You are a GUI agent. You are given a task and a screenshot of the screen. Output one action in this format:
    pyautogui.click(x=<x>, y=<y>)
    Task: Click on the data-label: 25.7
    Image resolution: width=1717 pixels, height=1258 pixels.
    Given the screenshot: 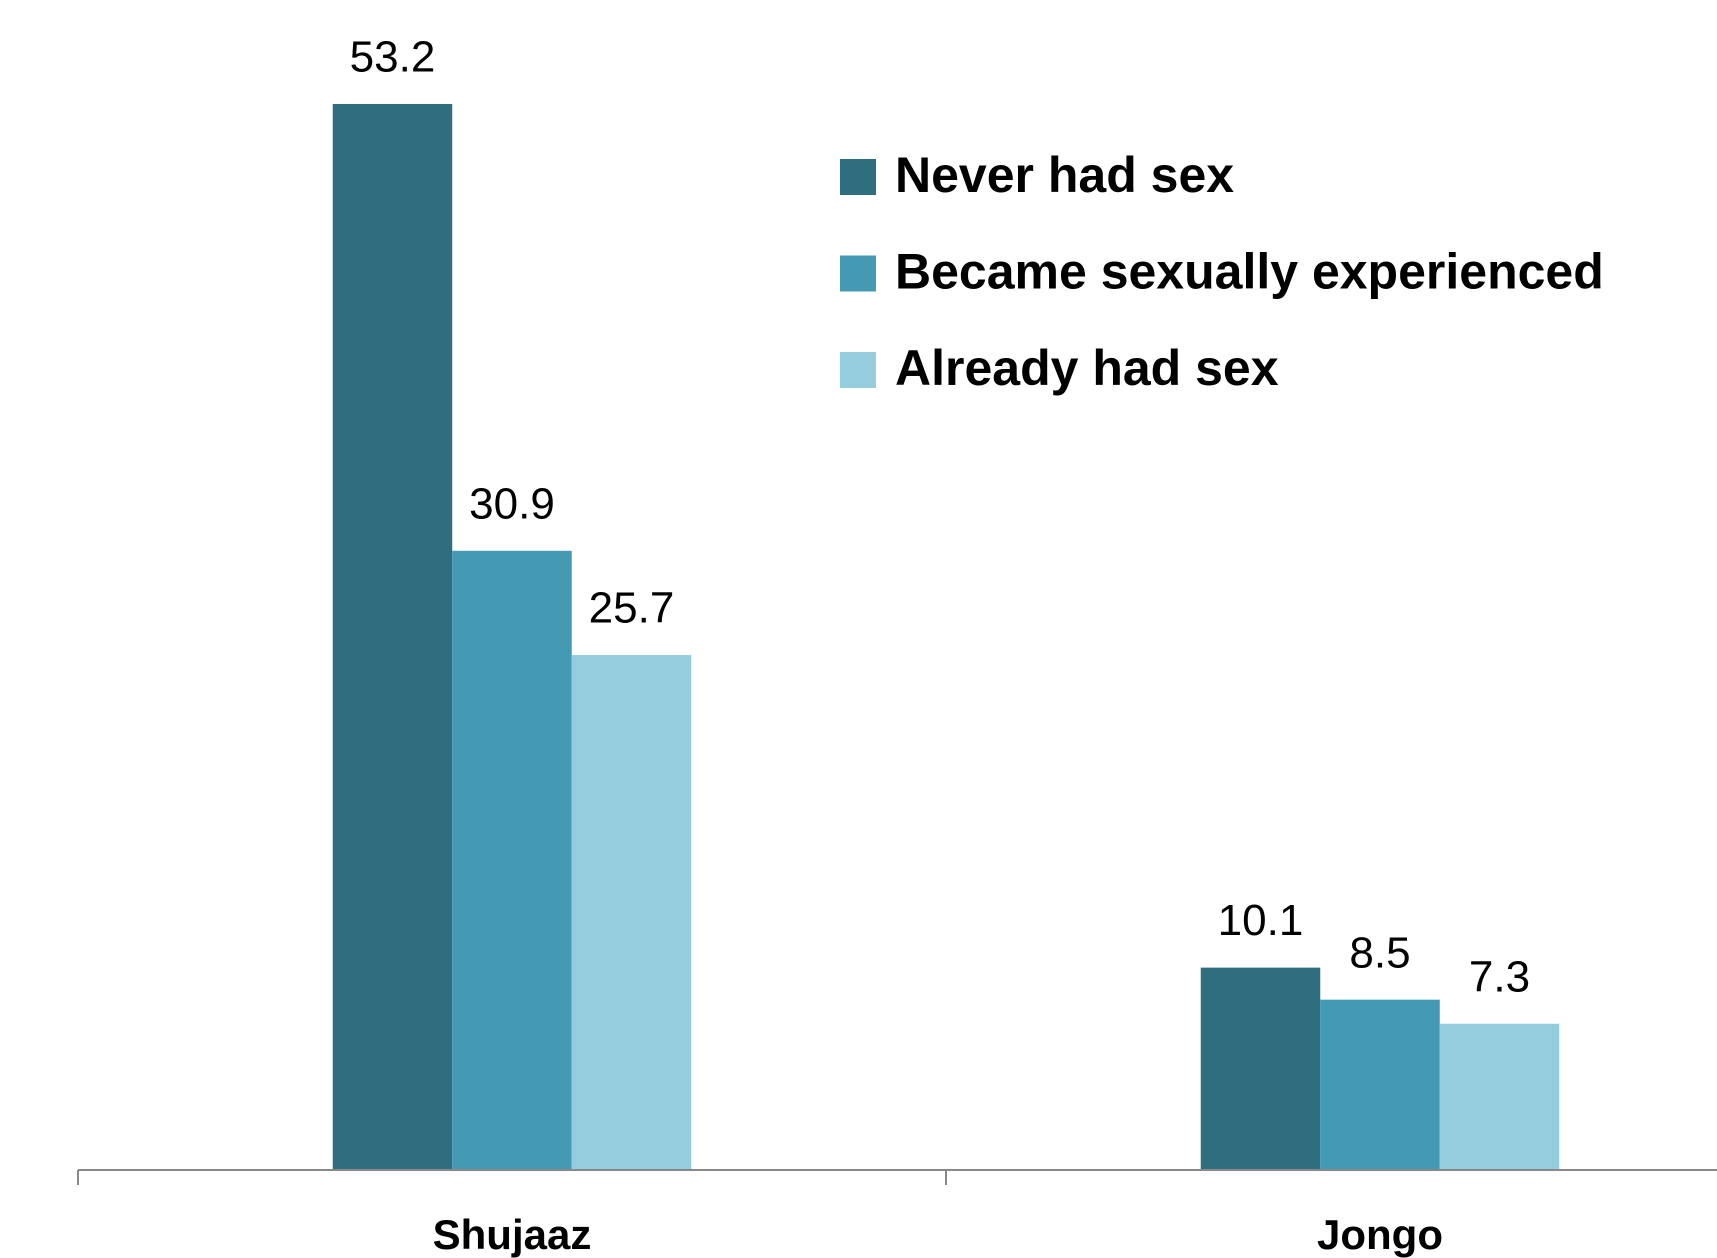 What is the action you would take?
    pyautogui.click(x=632, y=608)
    